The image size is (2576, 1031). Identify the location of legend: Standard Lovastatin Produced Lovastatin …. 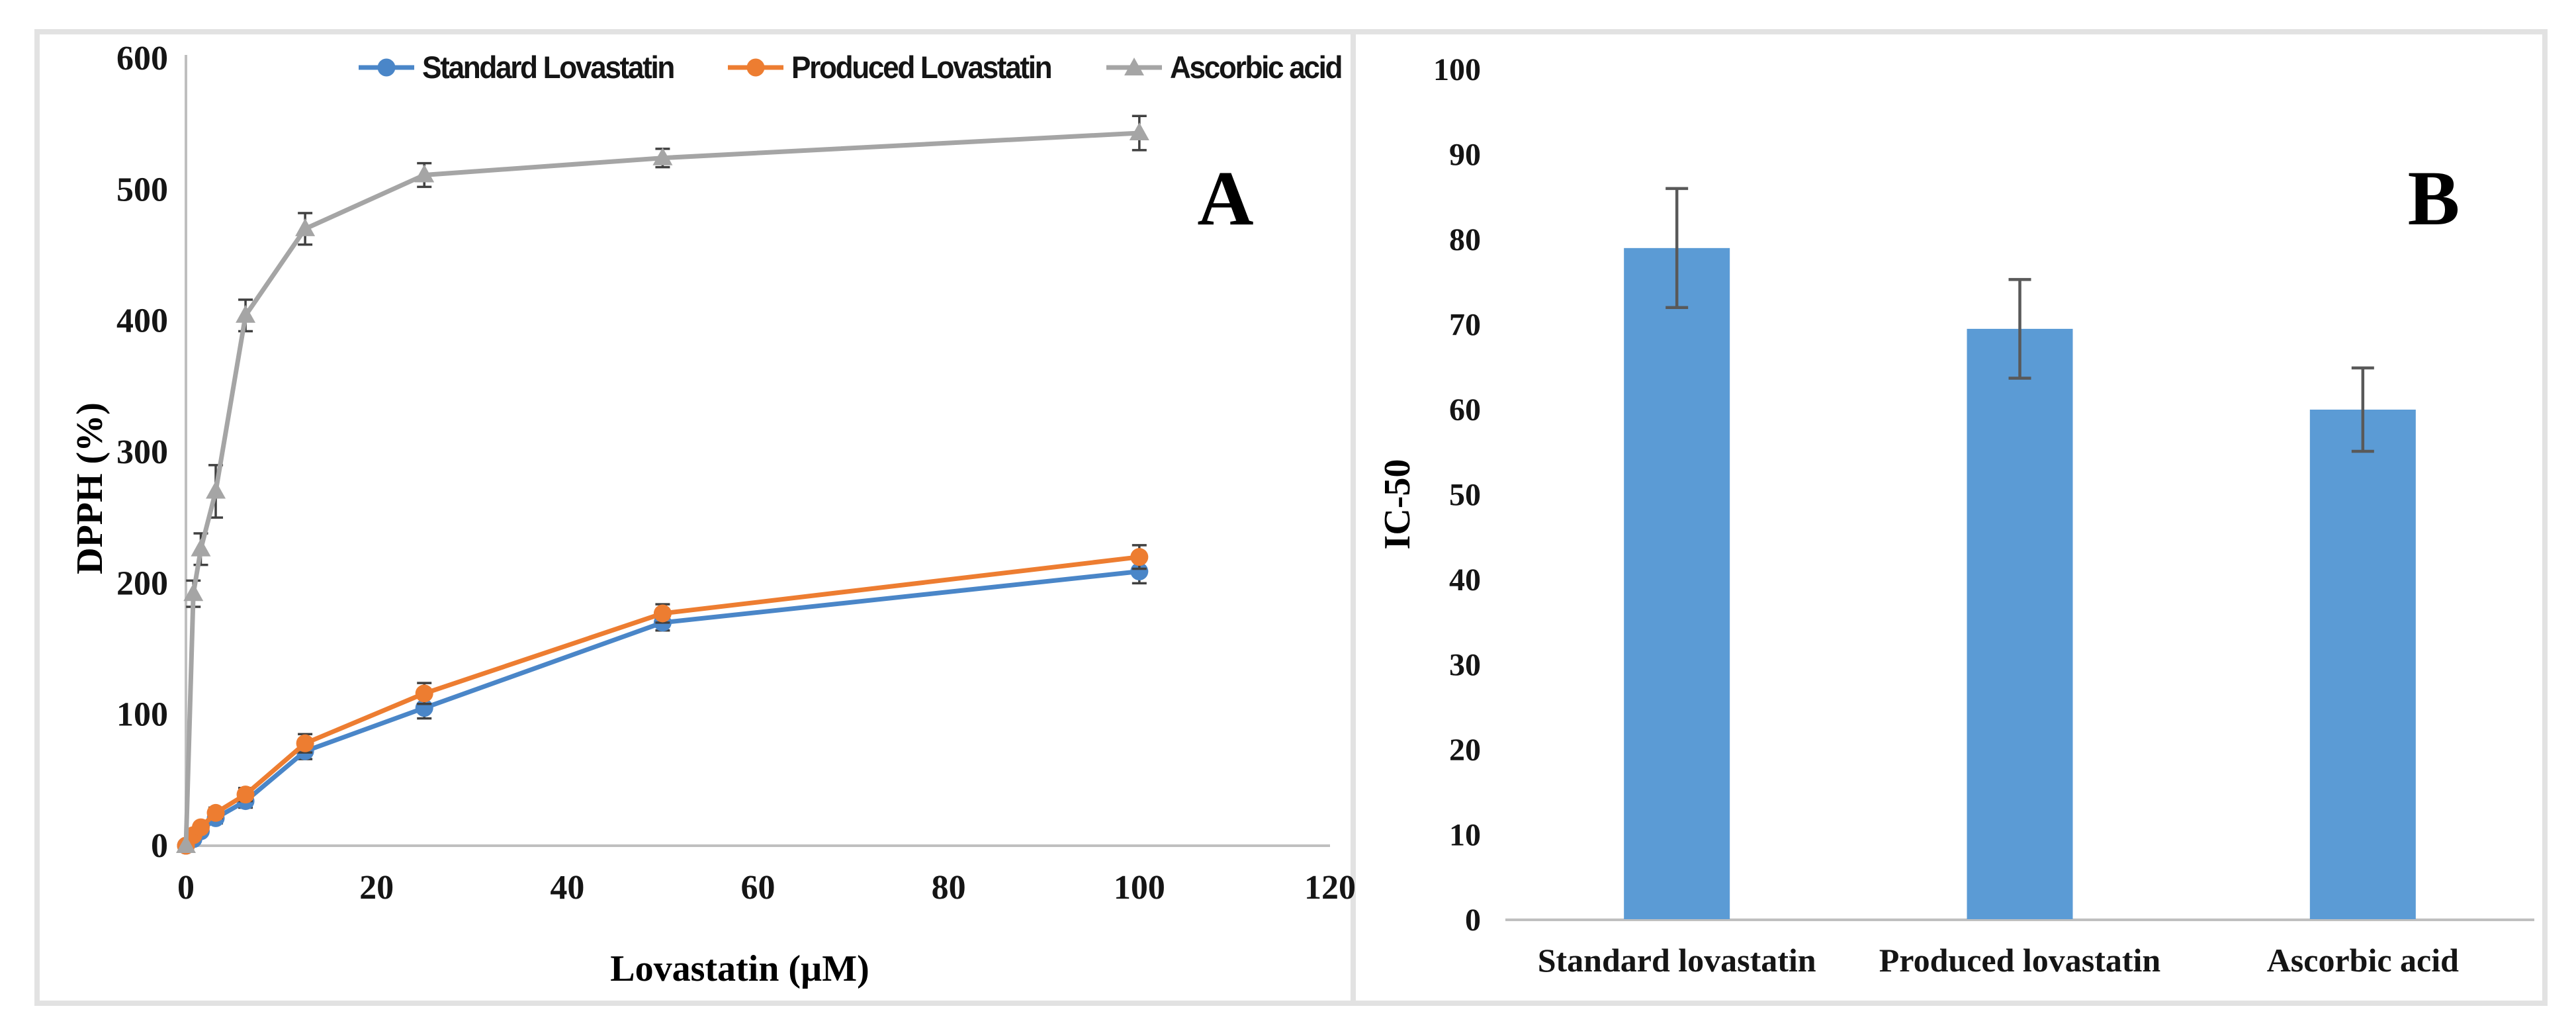
(854, 67).